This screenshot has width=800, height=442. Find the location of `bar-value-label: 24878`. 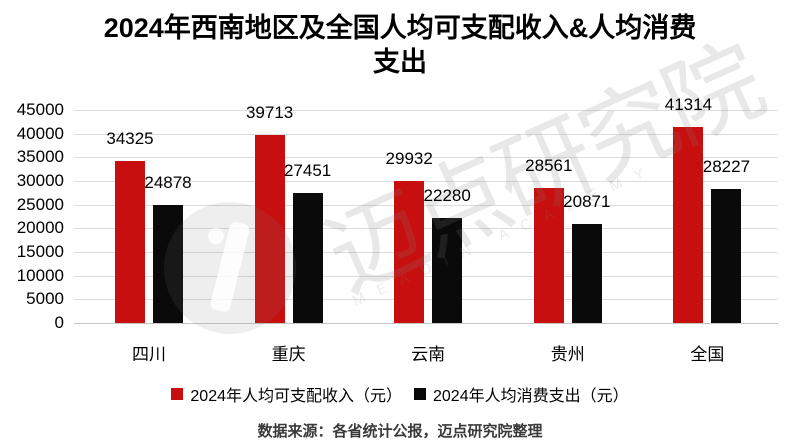

bar-value-label: 24878 is located at coordinates (168, 183).